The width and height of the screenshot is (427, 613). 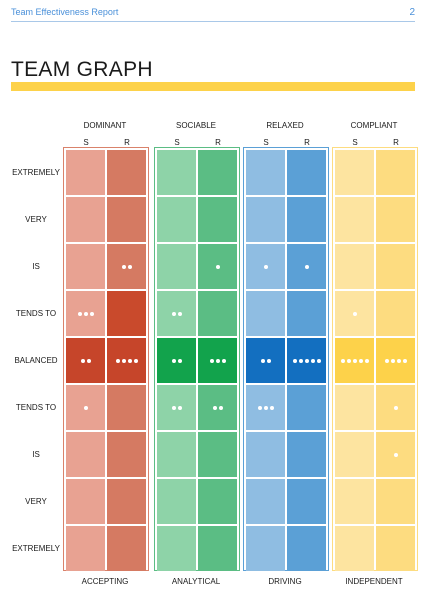 I want to click on title-underline-bar, so click(x=213, y=86).